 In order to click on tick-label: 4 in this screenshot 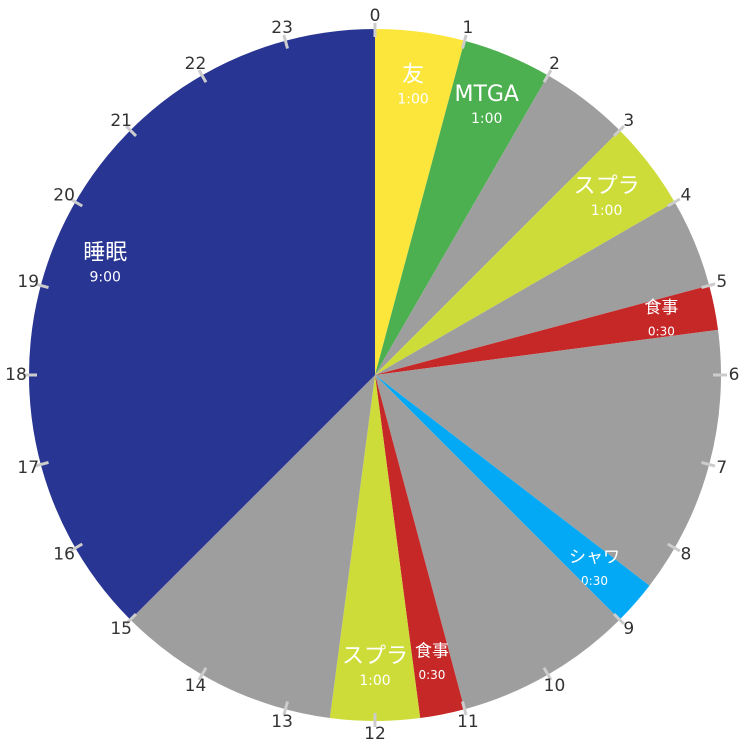, I will do `click(685, 196)`.